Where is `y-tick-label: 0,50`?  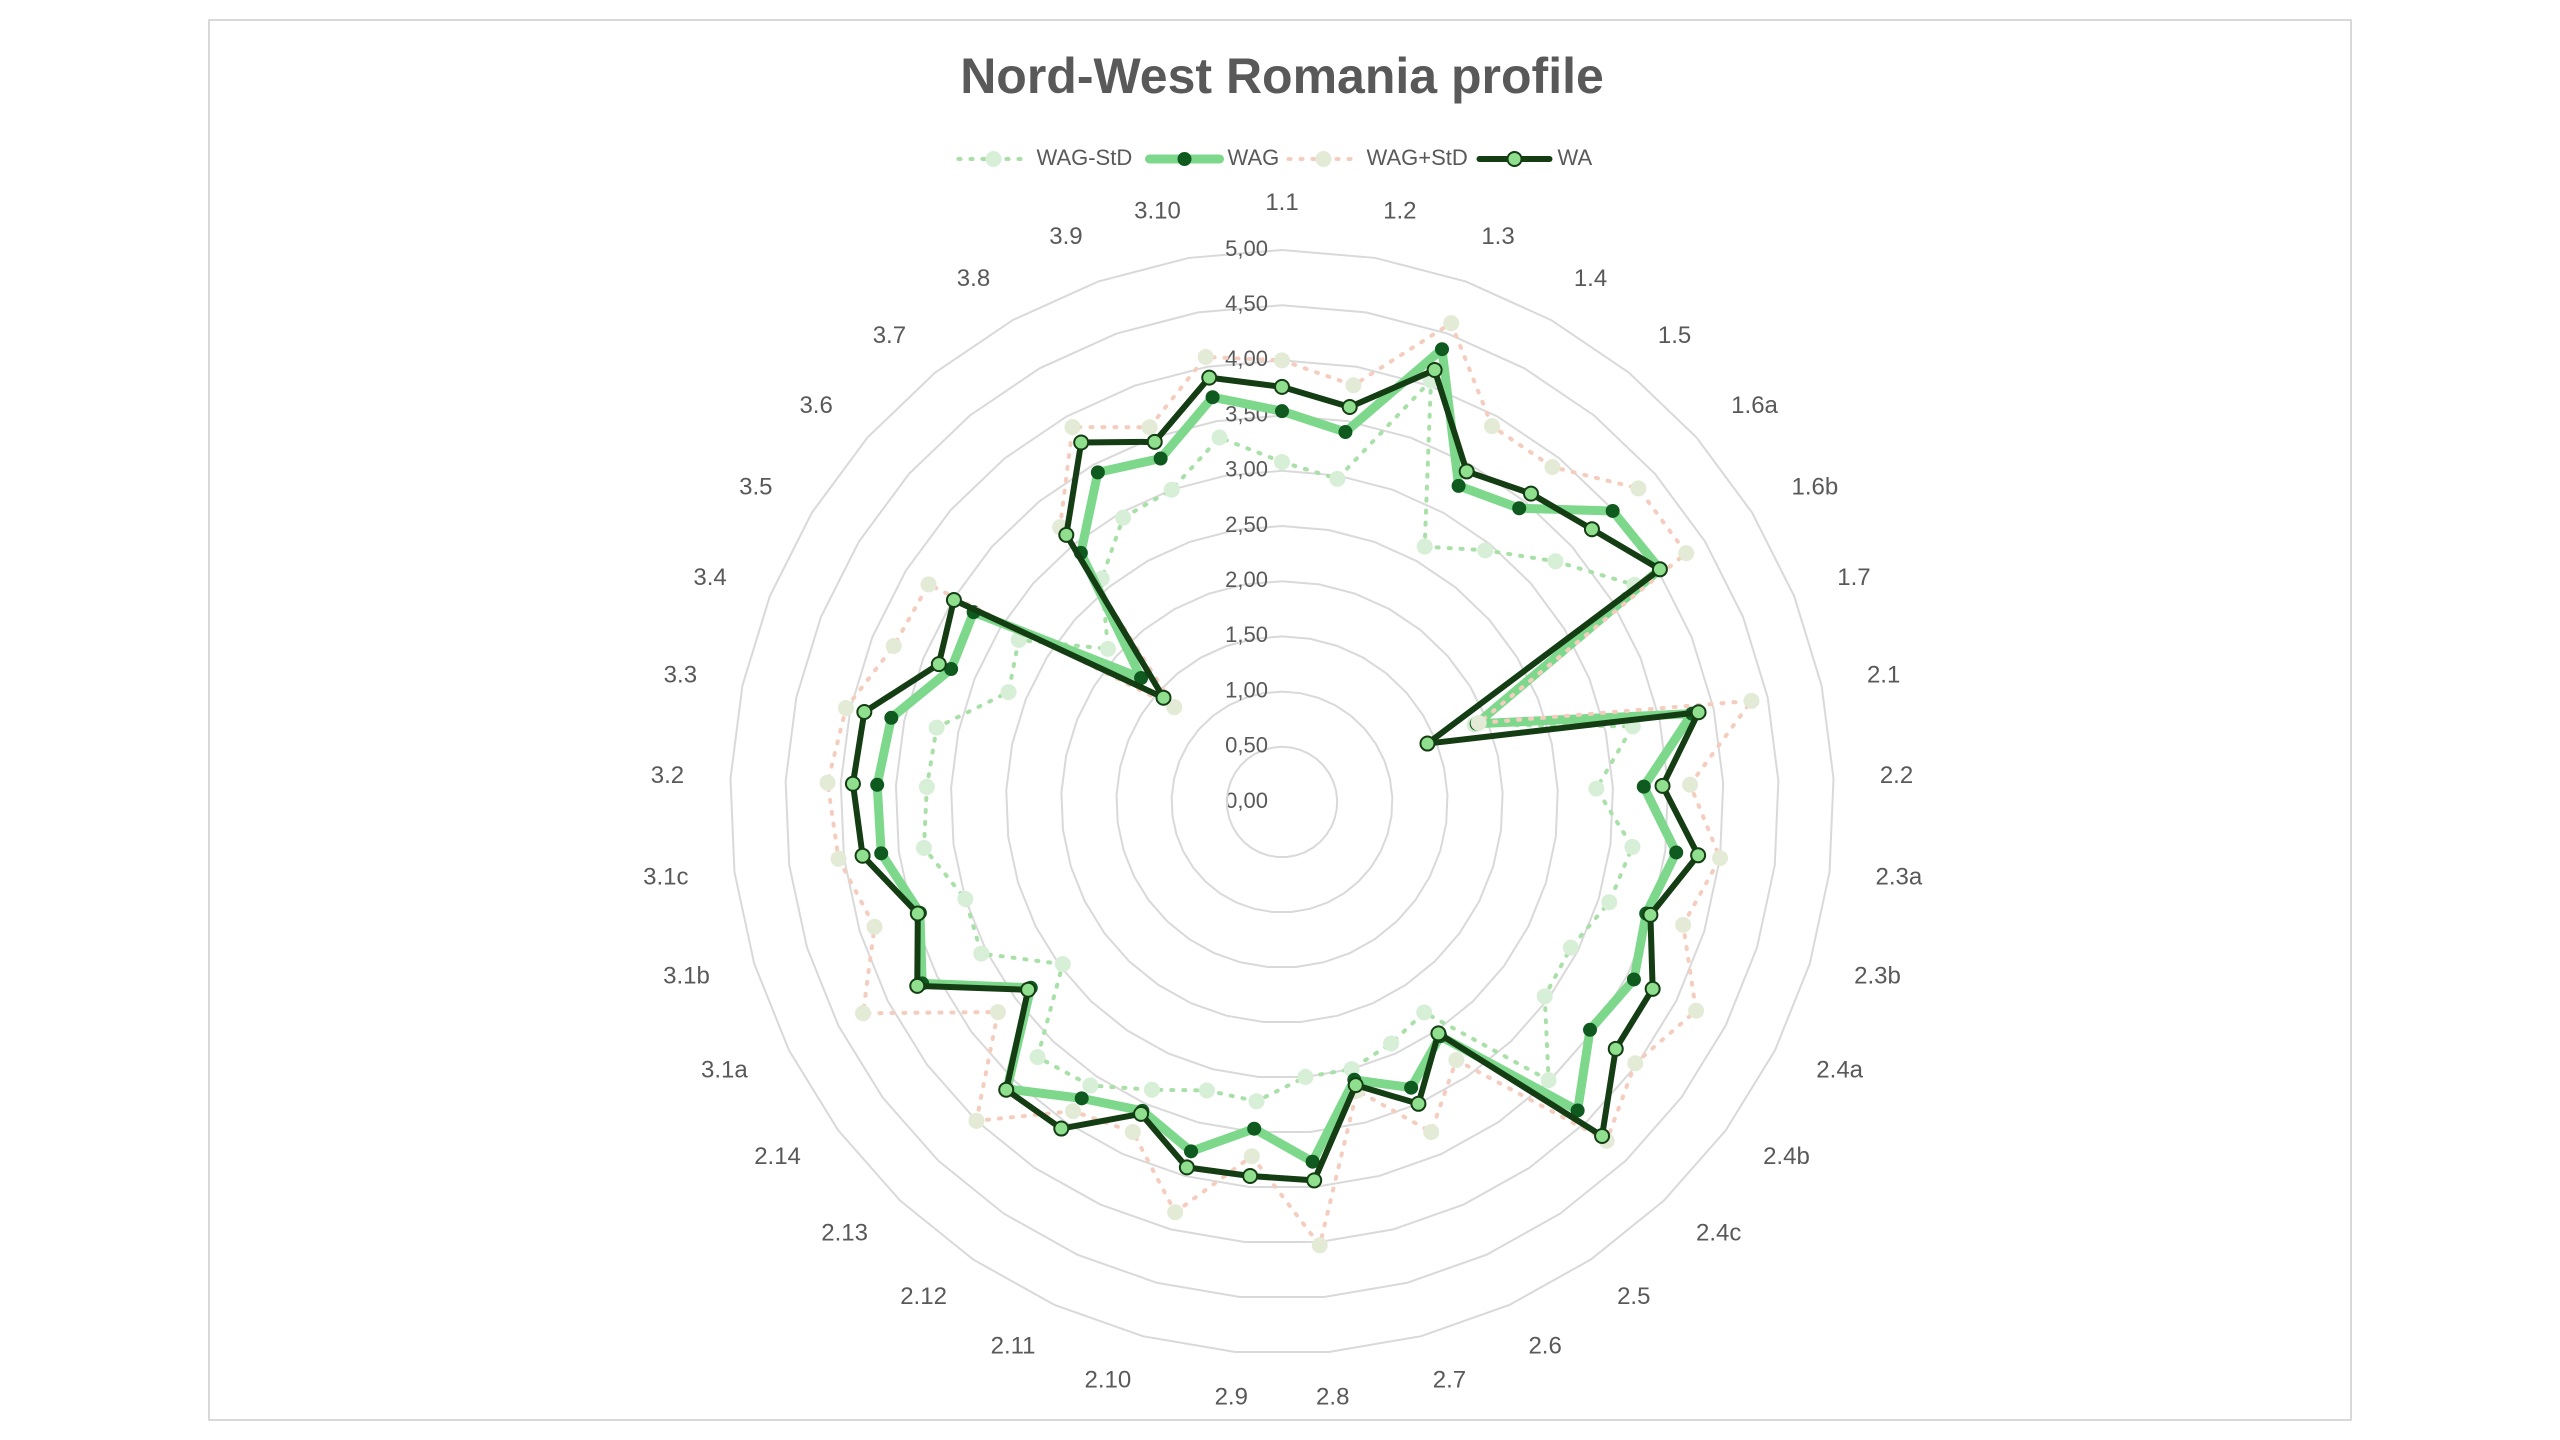
y-tick-label: 0,50 is located at coordinates (1246, 745).